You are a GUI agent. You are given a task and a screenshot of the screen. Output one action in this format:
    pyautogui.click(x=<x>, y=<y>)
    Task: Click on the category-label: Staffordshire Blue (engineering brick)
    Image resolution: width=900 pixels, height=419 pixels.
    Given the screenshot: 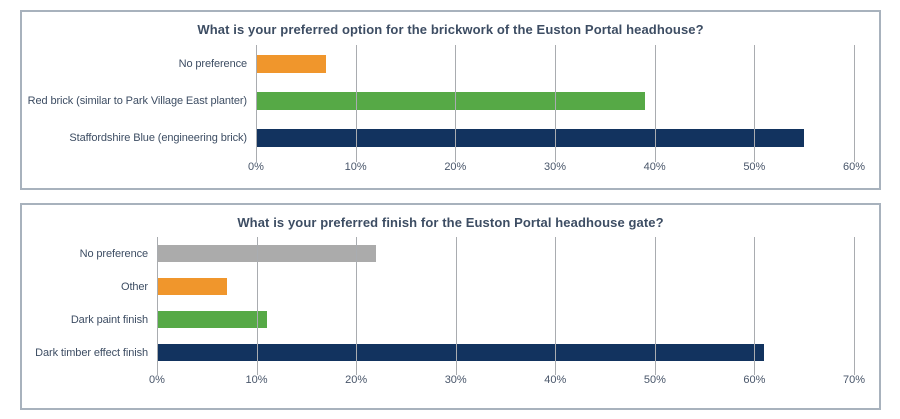 What is the action you would take?
    pyautogui.click(x=158, y=137)
    